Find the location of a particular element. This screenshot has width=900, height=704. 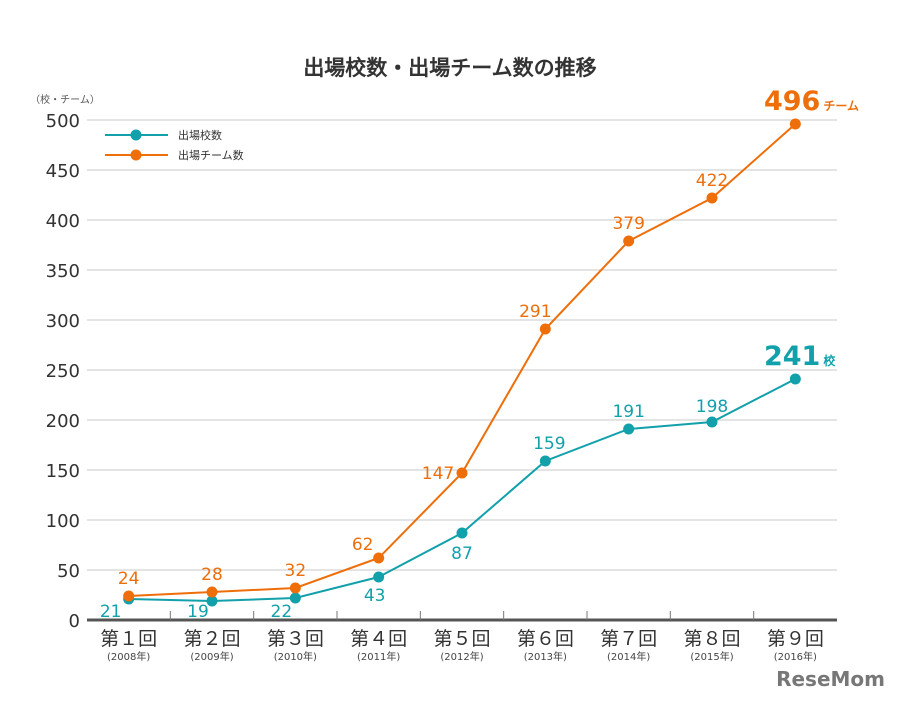

x-tick-sublabel: (2016年) is located at coordinates (795, 656).